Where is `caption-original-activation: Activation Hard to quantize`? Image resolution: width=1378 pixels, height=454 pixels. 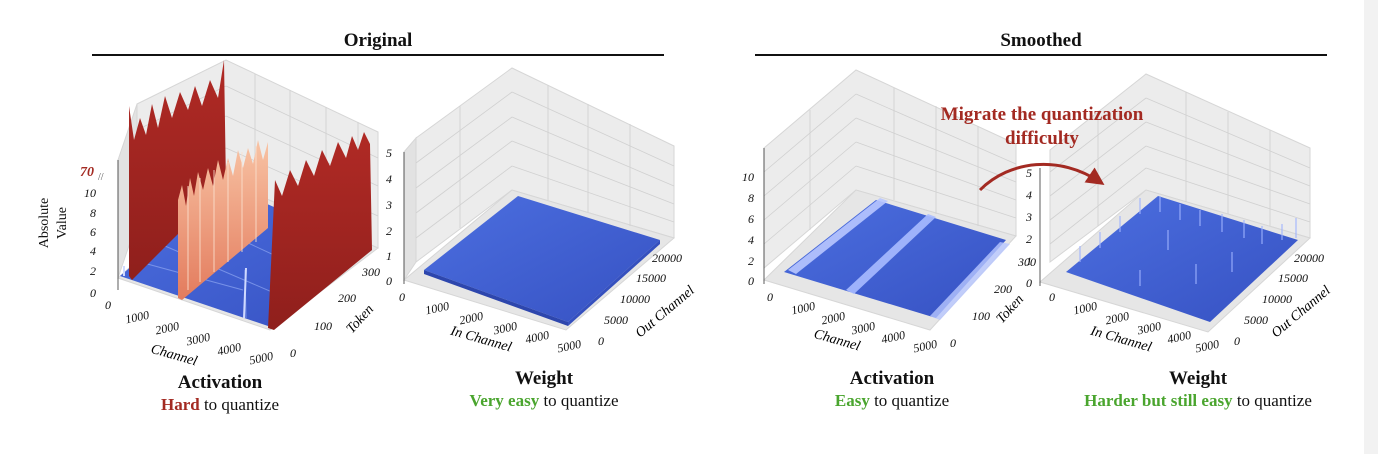 caption-original-activation: Activation Hard to quantize is located at coordinates (220, 393).